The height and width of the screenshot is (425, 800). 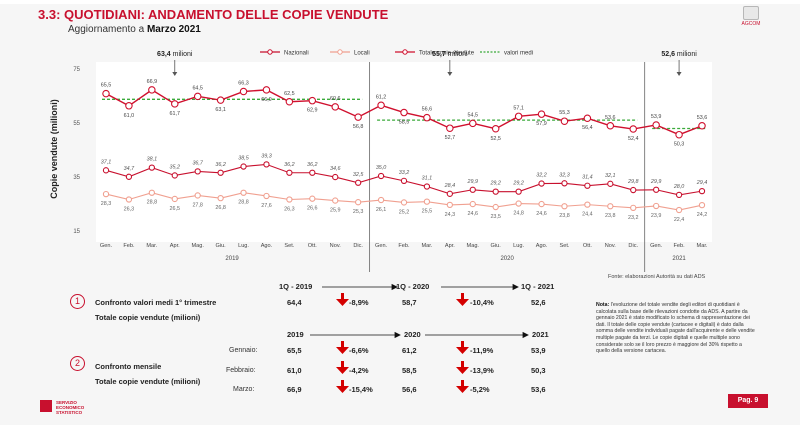 I want to click on year-label: 2019, so click(x=232, y=259).